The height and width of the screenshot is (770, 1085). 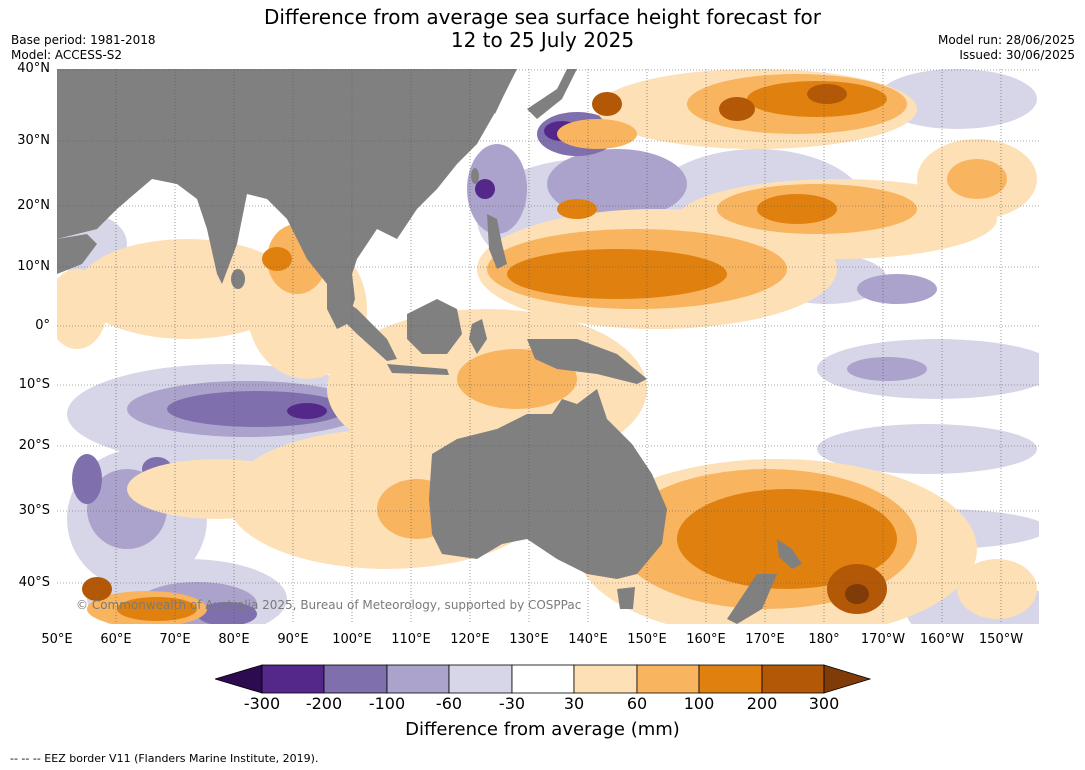 I want to click on lon-label-90e: 90°E, so click(x=293, y=639).